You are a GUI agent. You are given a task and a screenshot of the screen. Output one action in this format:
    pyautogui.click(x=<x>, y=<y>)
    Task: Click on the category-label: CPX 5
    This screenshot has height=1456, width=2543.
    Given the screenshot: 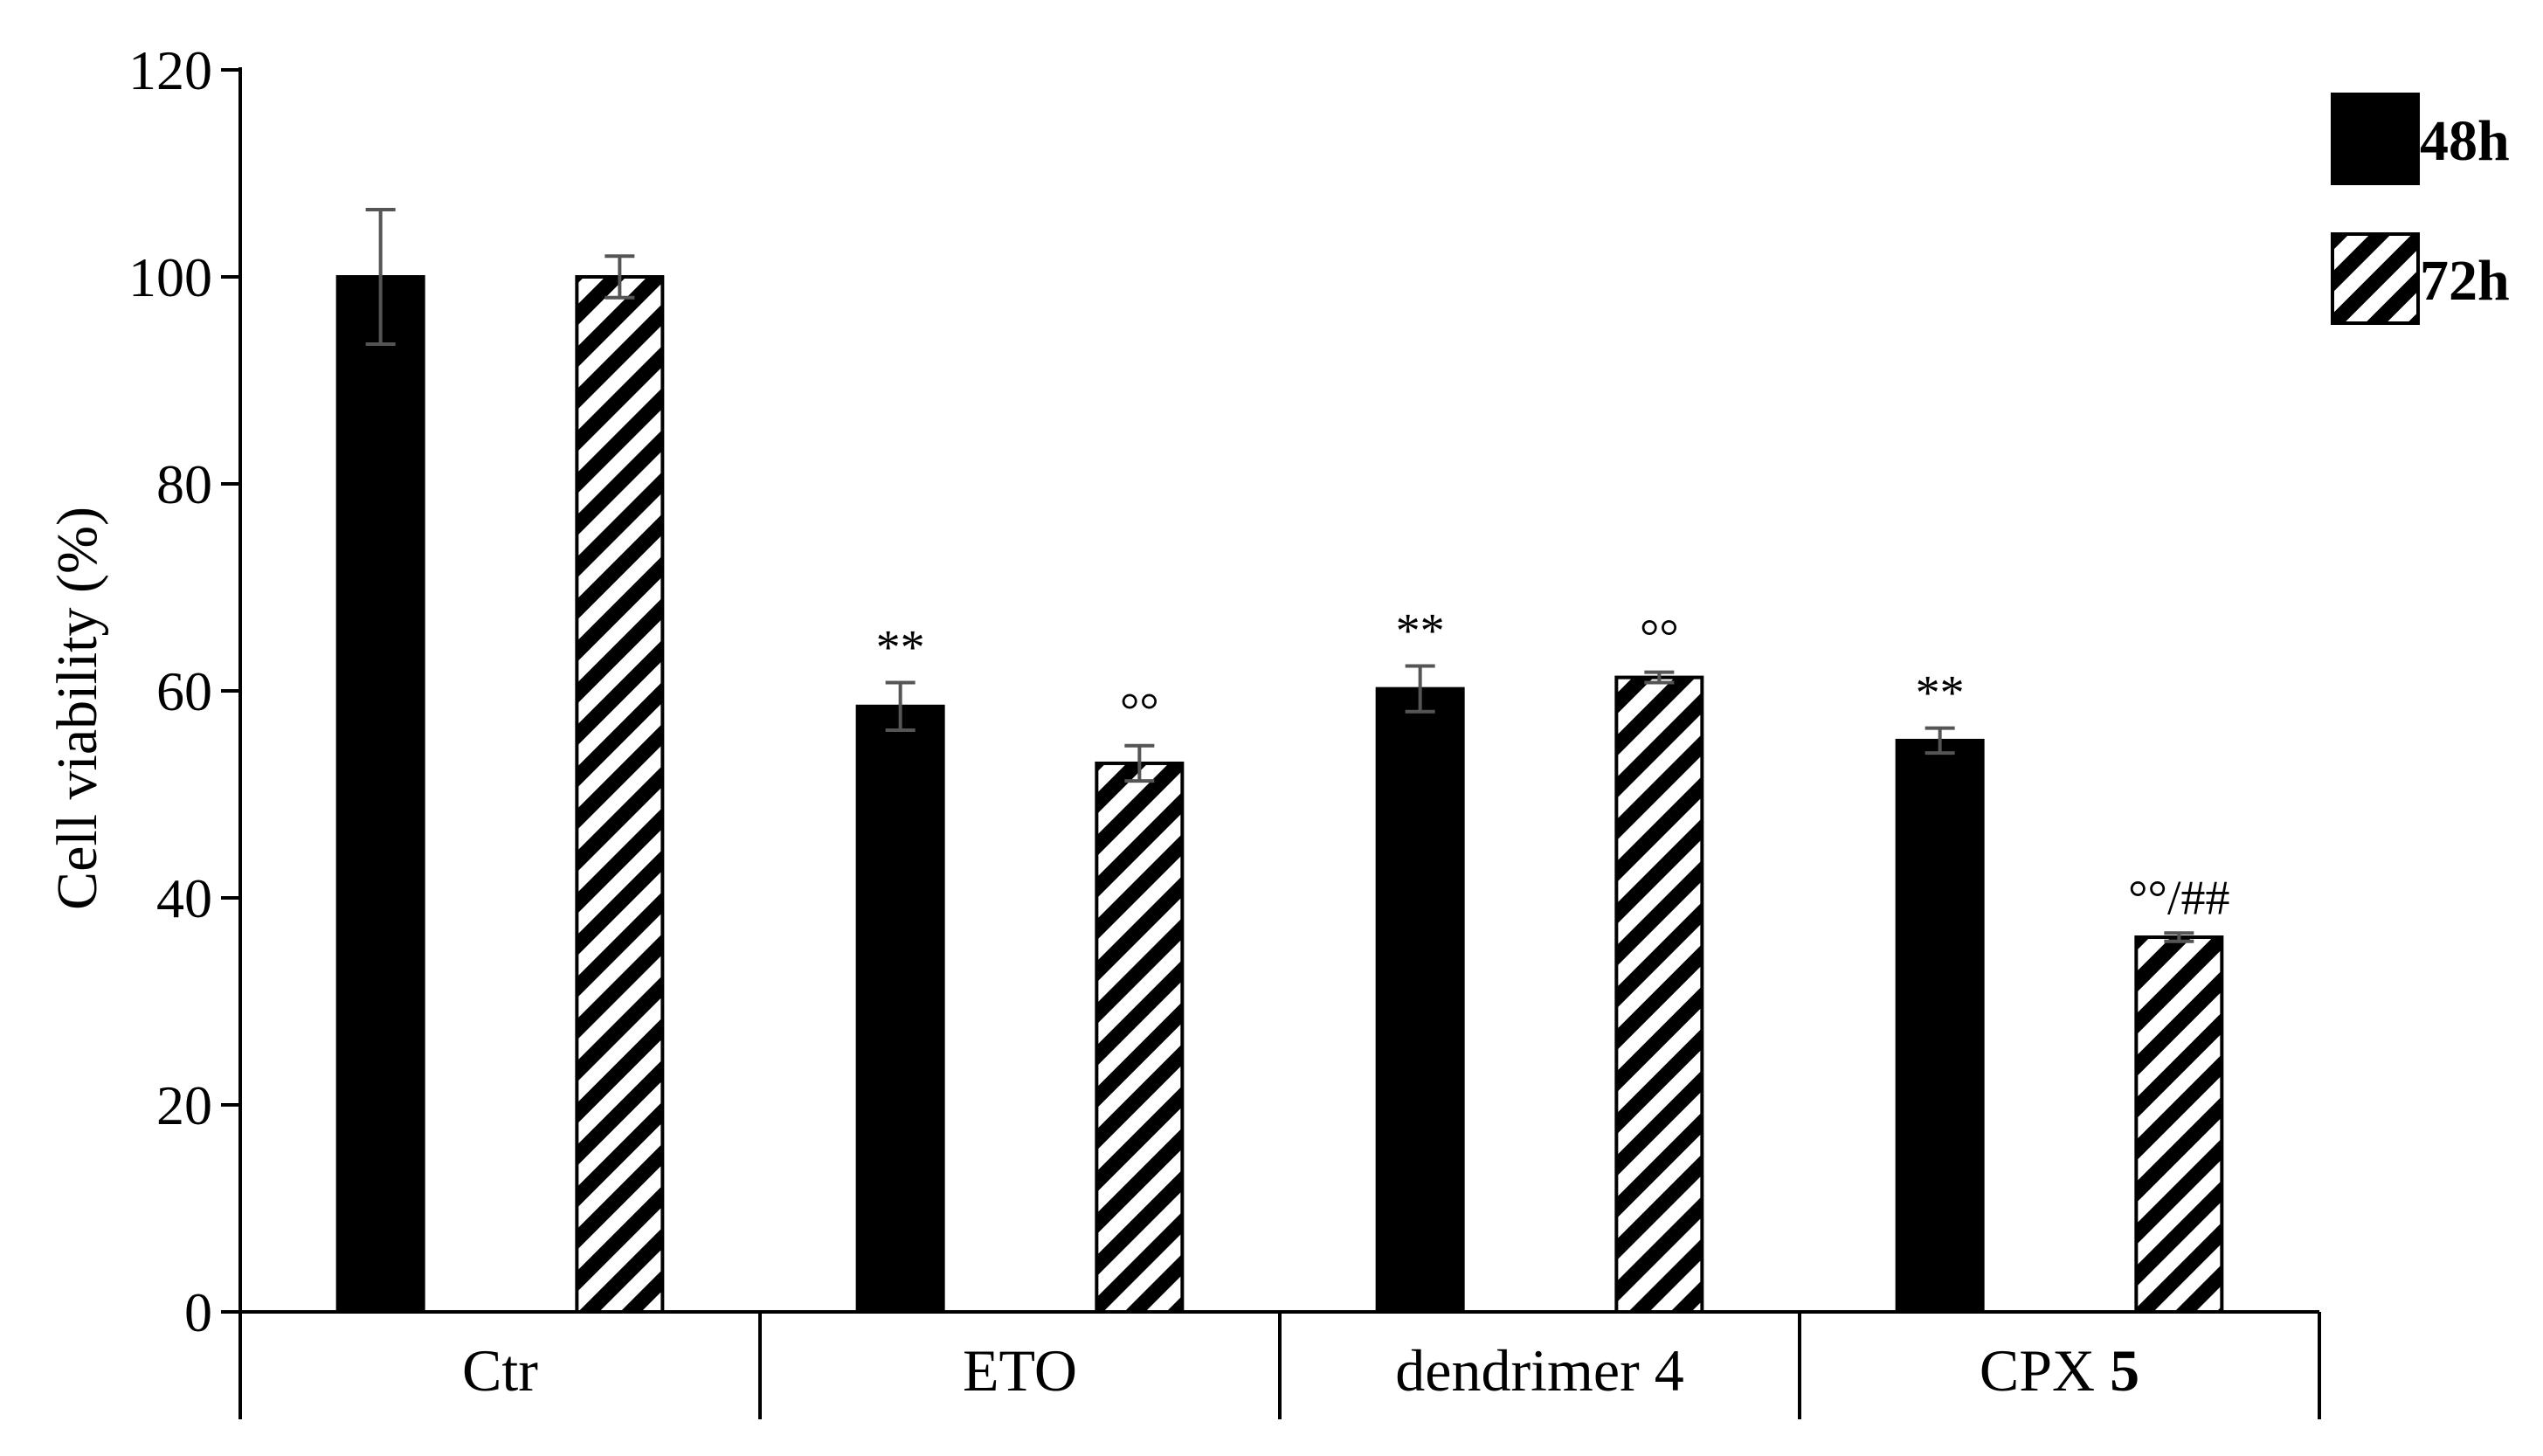 What is the action you would take?
    pyautogui.click(x=2059, y=1370)
    